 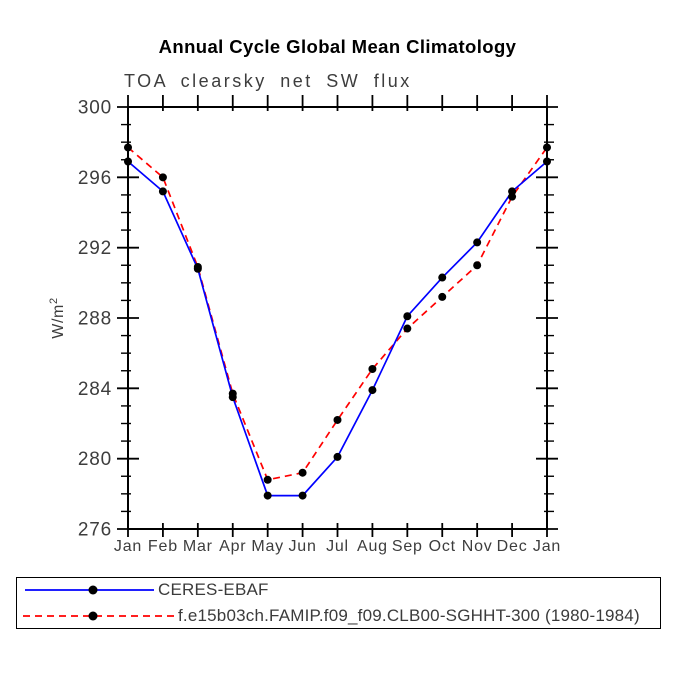 What do you see at coordinates (442, 546) in the screenshot?
I see `x-tick-label: Oct` at bounding box center [442, 546].